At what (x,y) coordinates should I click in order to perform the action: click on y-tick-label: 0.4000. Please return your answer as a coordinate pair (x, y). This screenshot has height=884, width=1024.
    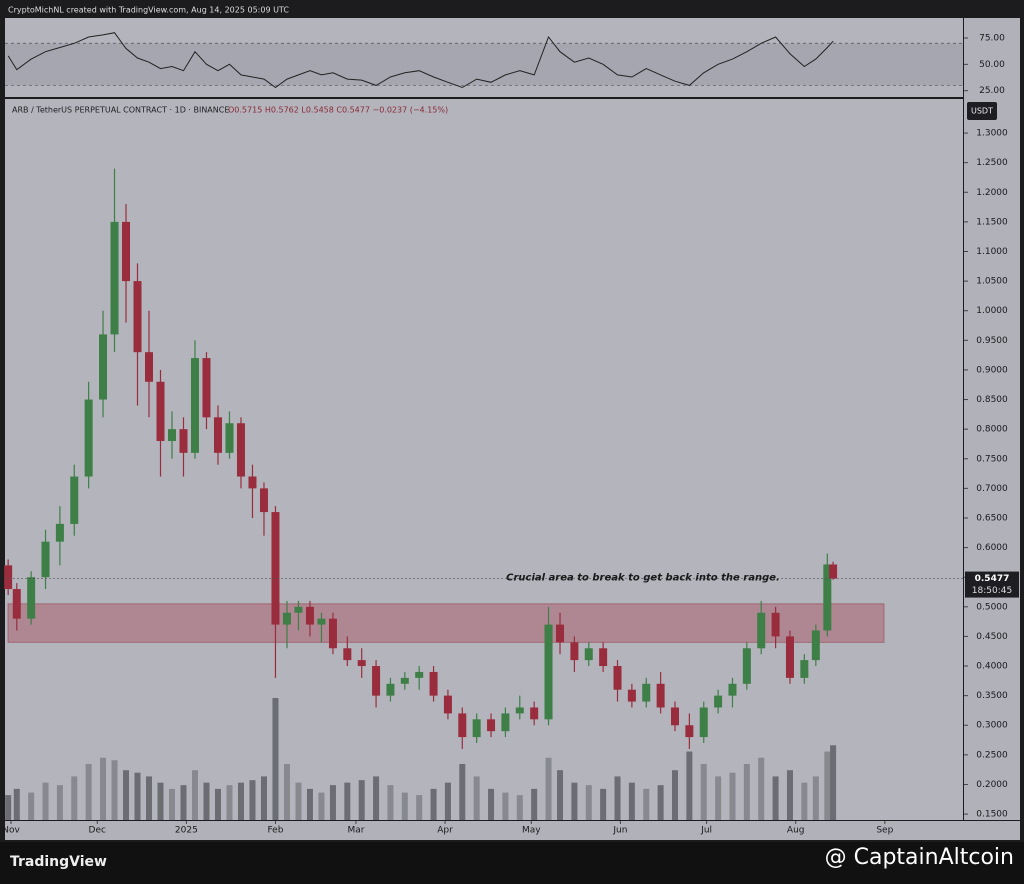
    Looking at the image, I should click on (992, 667).